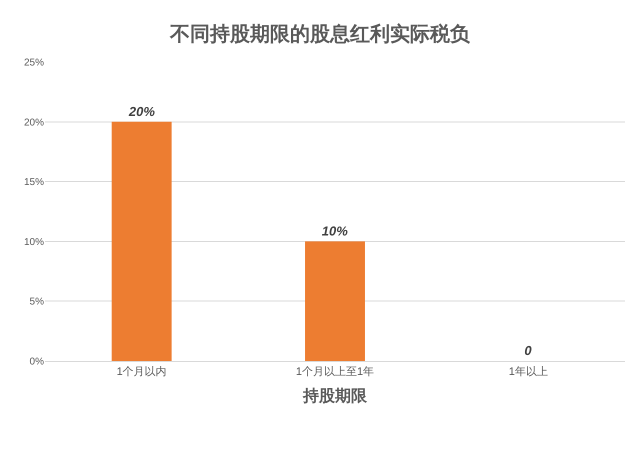 The width and height of the screenshot is (640, 476). Describe the element at coordinates (320, 34) in the screenshot. I see `chart-title: 不同持股期限的股息红利实际税负` at that location.